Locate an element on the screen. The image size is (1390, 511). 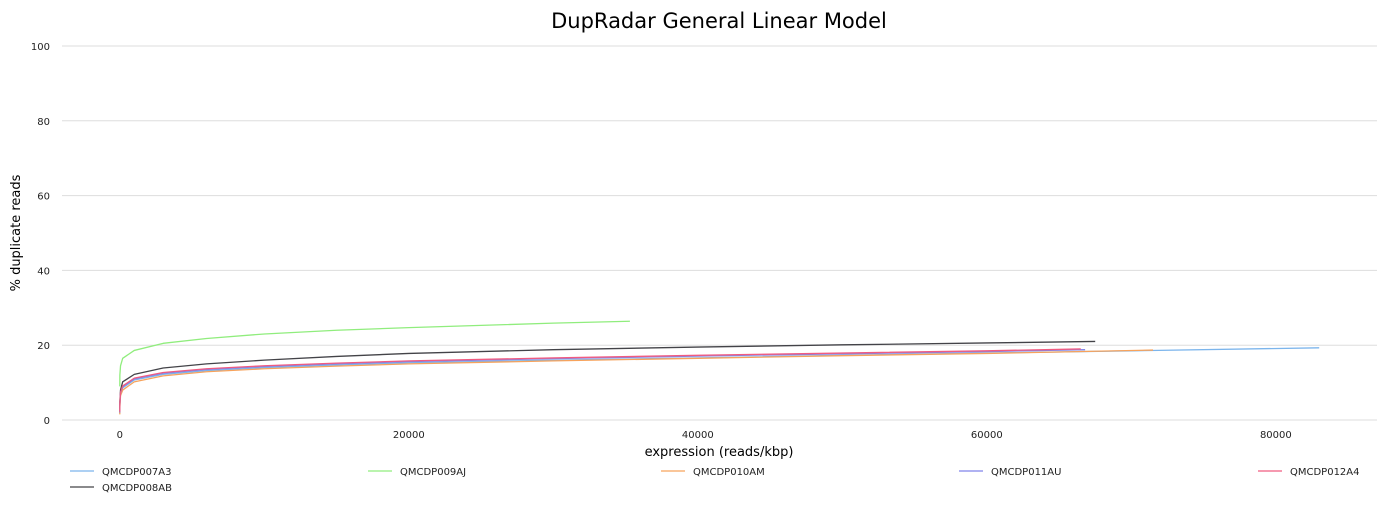
legend-label: QMCDP008AB is located at coordinates (137, 488).